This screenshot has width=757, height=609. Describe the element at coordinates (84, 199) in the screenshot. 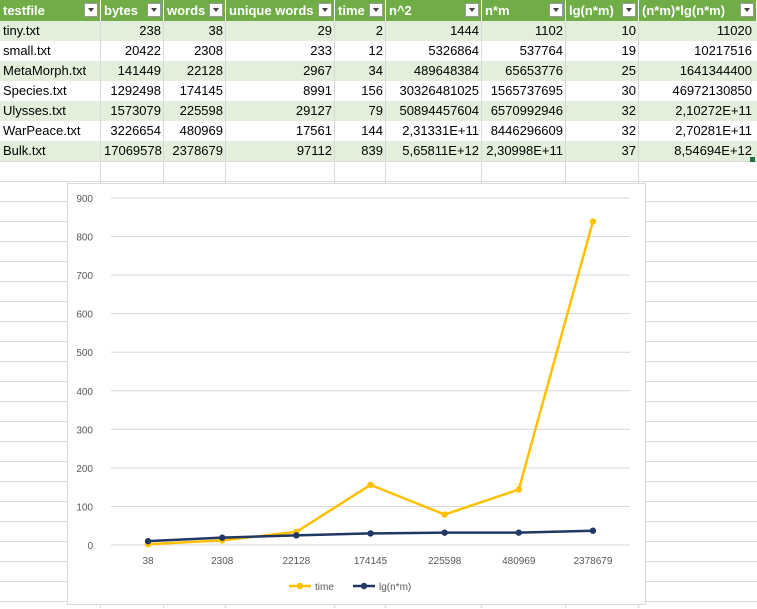

I see `y-tick-label: 900` at that location.